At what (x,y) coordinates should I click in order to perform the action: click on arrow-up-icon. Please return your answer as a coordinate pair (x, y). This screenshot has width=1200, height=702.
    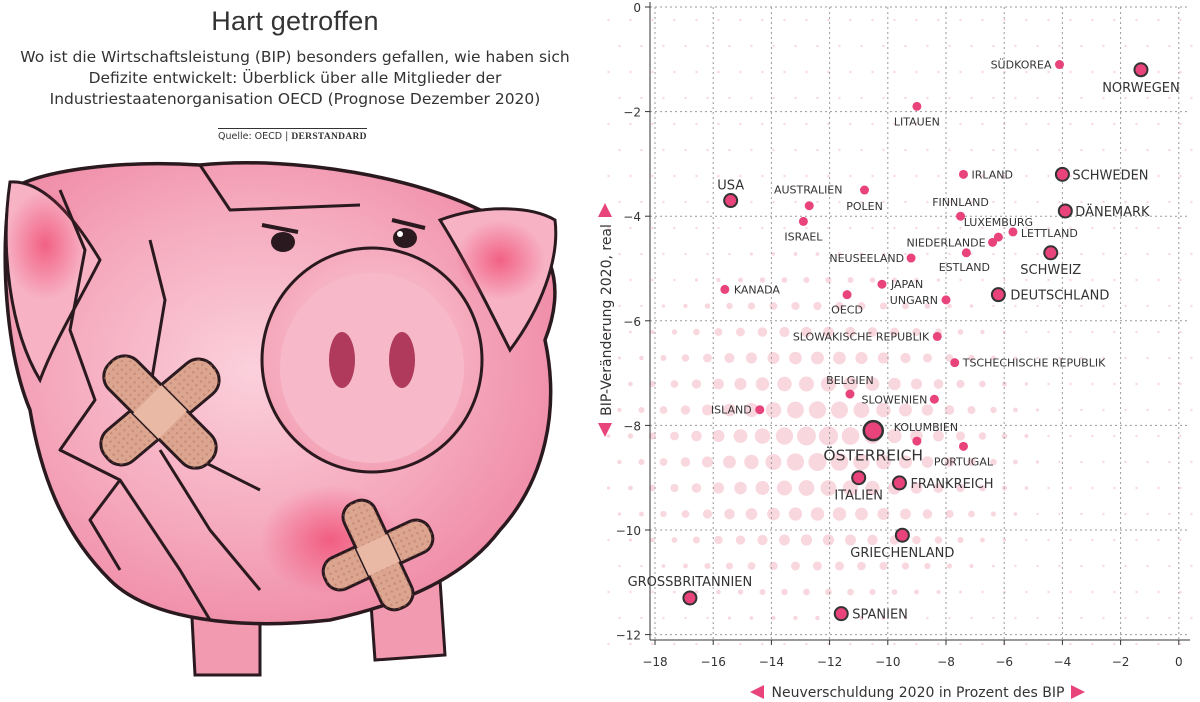
    Looking at the image, I should click on (605, 210).